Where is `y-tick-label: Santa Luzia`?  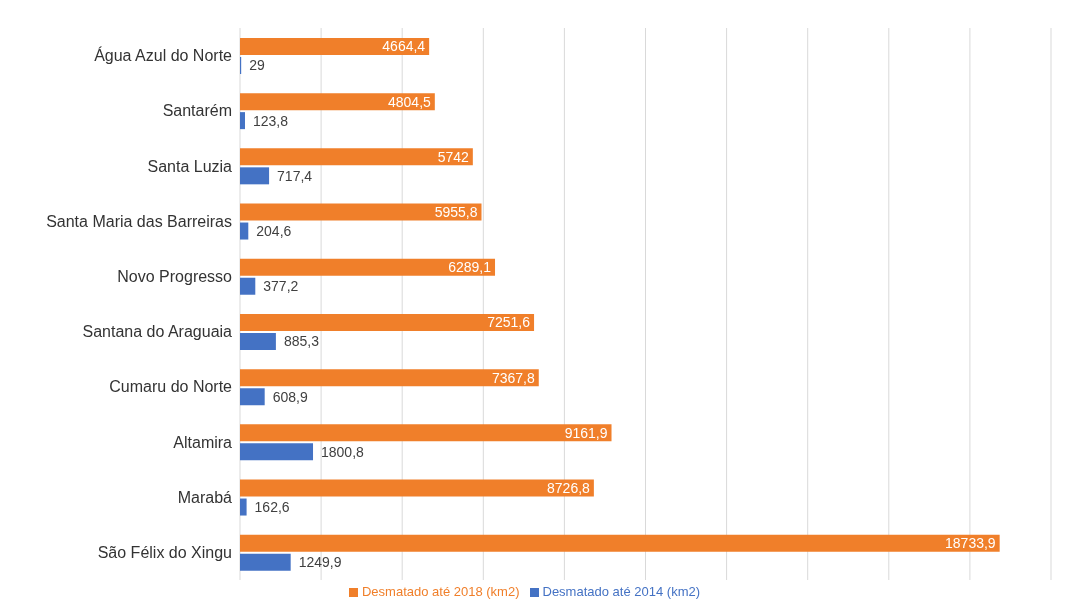 y-tick-label: Santa Luzia is located at coordinates (190, 166).